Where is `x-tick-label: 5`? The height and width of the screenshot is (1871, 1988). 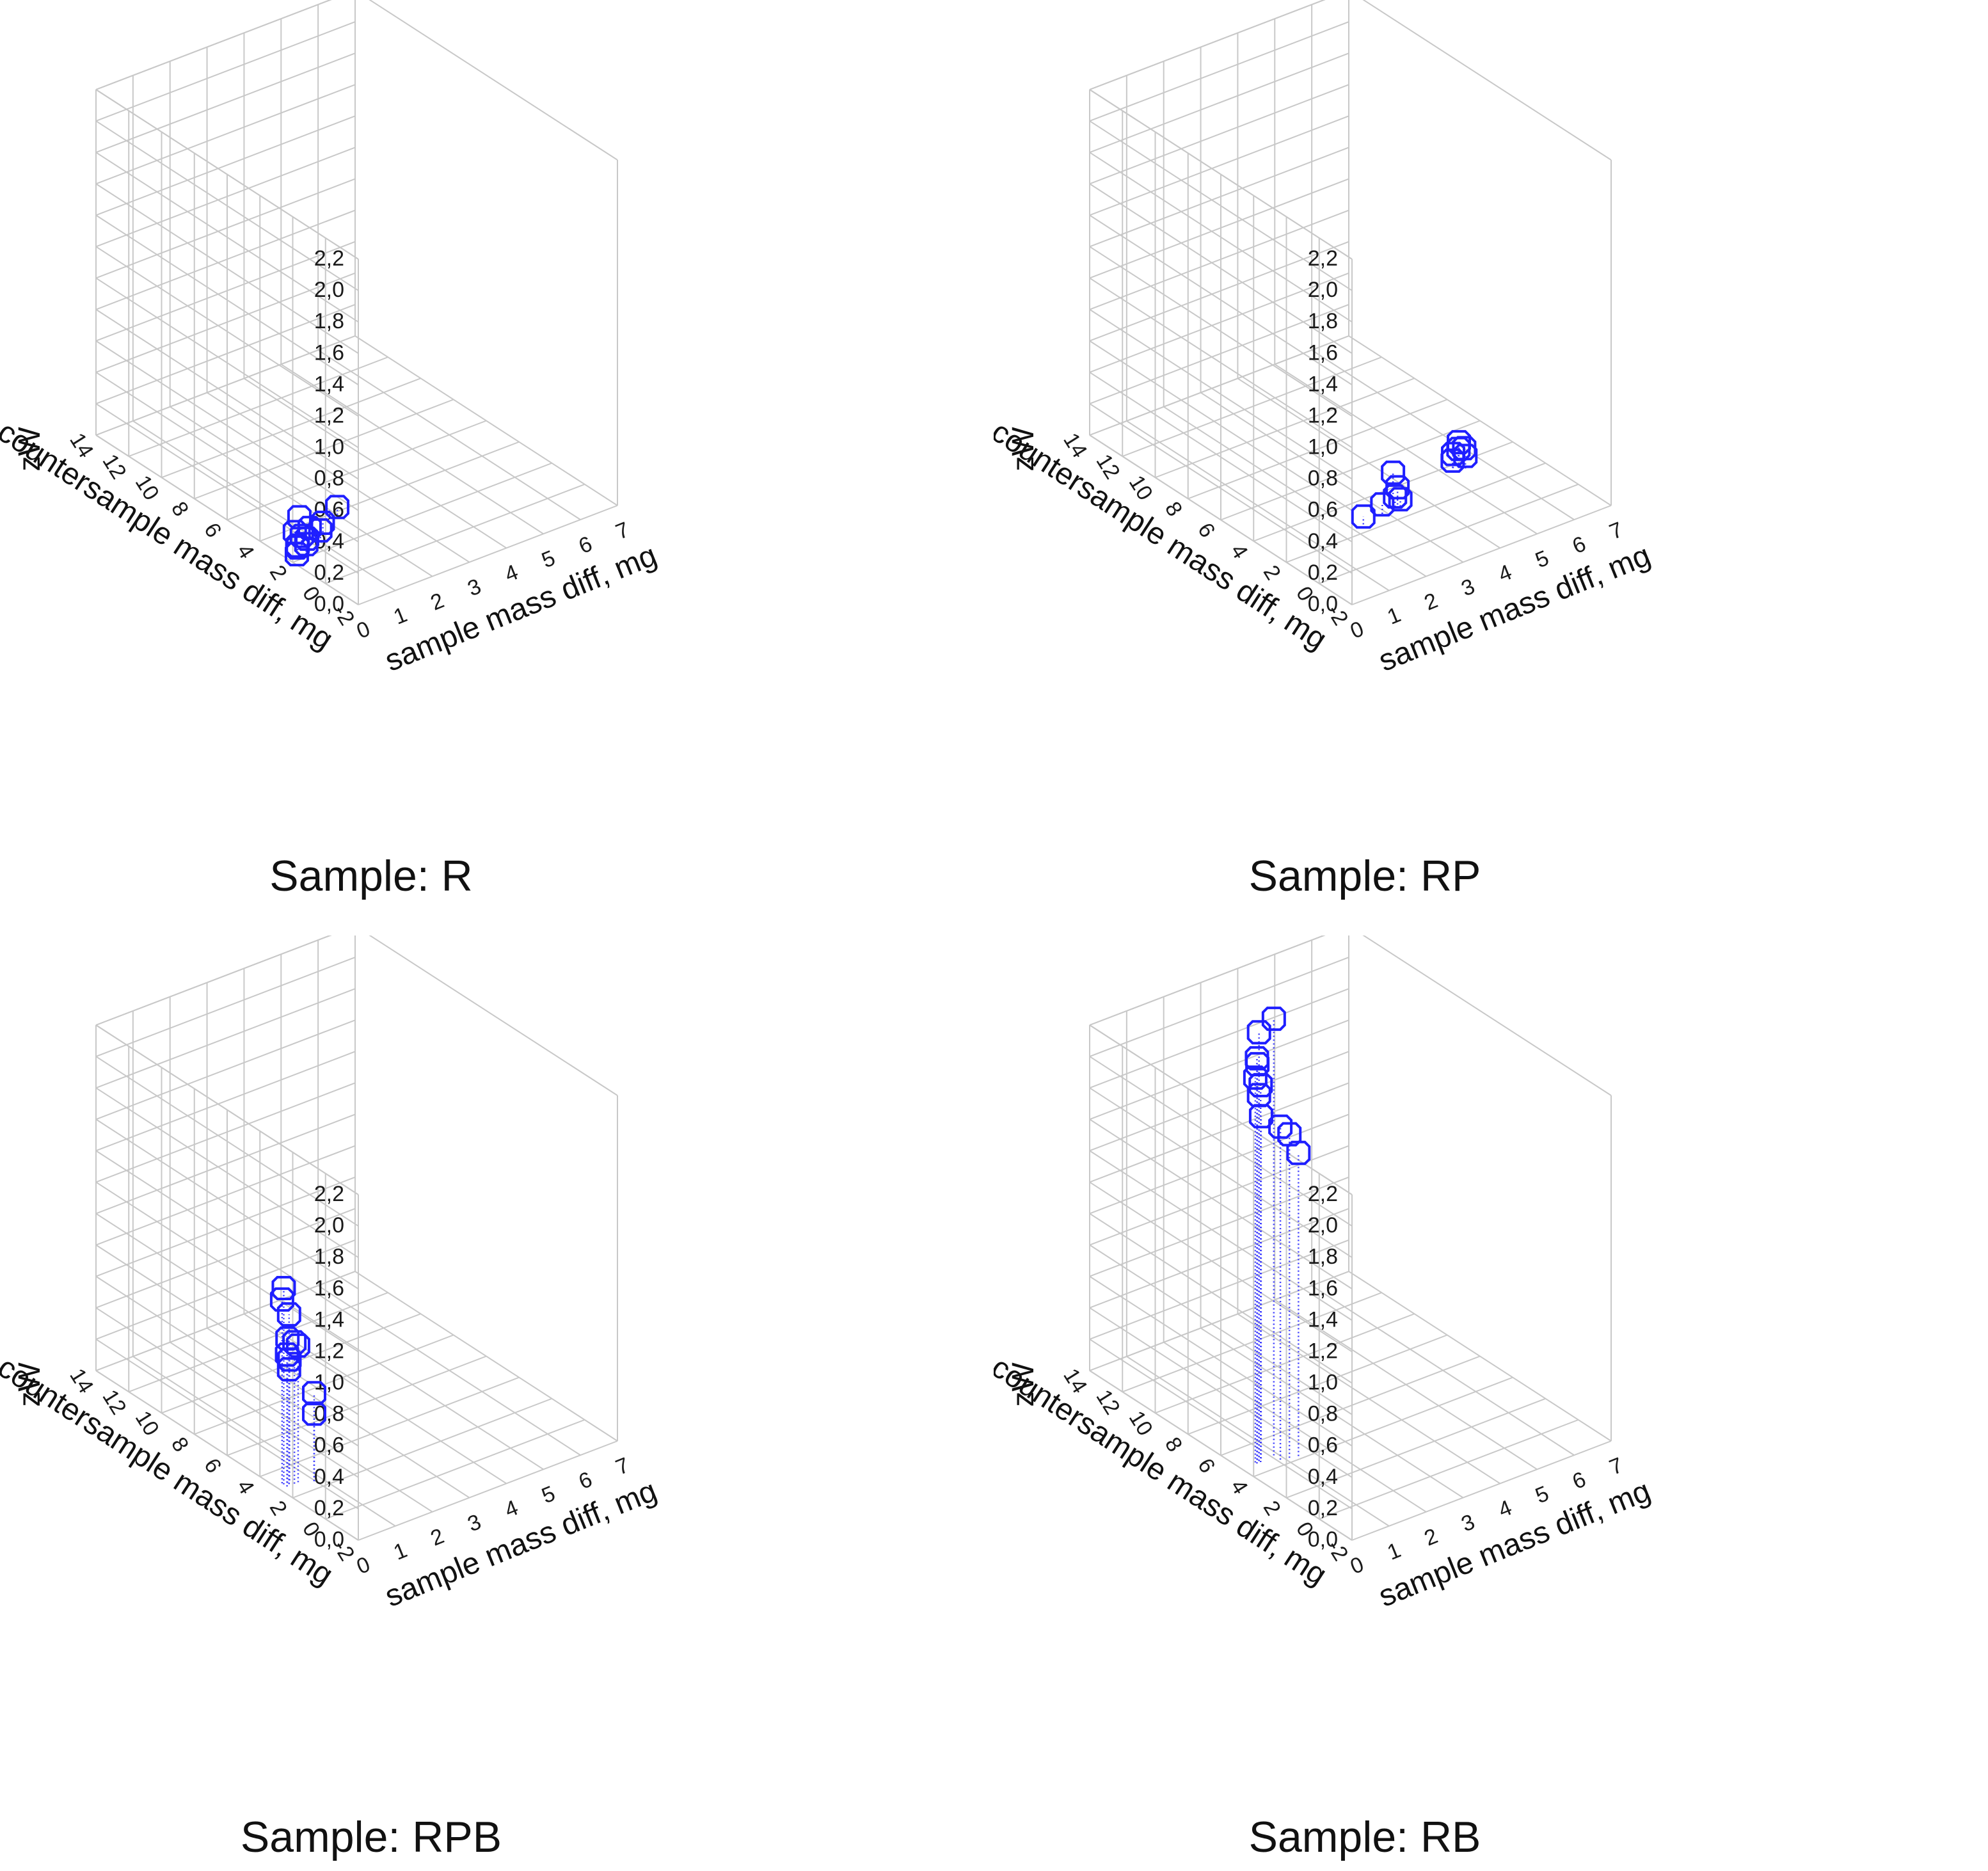
x-tick-label: 5 is located at coordinates (1542, 1494).